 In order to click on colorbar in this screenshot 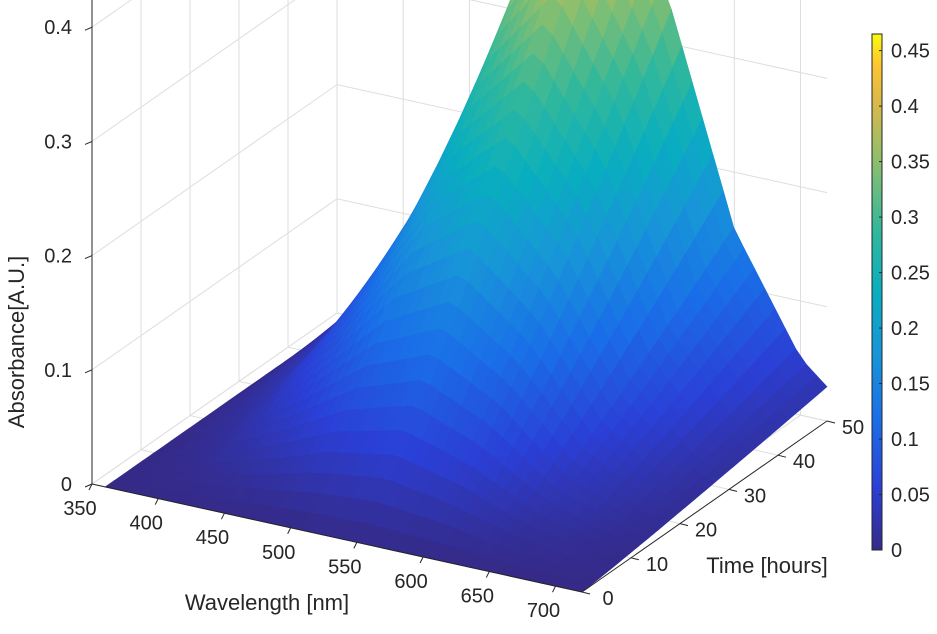, I will do `click(877, 292)`.